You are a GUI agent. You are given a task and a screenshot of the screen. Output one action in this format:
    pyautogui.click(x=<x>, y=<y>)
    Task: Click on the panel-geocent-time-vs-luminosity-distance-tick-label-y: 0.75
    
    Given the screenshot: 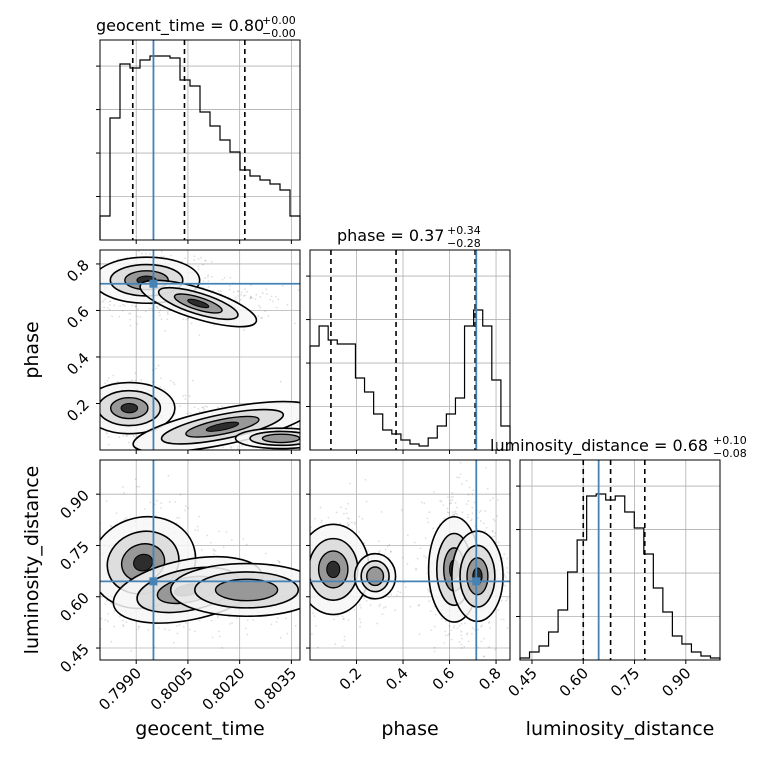 What is the action you would take?
    pyautogui.click(x=74, y=556)
    